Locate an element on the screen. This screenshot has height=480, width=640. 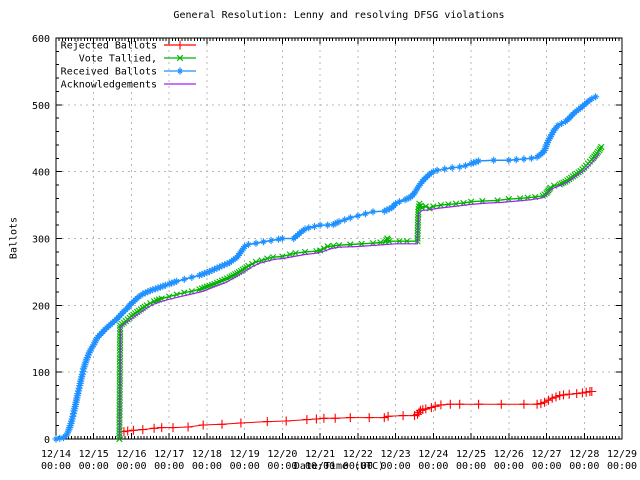
svg-text: 12/15 is located at coordinates (94, 454).